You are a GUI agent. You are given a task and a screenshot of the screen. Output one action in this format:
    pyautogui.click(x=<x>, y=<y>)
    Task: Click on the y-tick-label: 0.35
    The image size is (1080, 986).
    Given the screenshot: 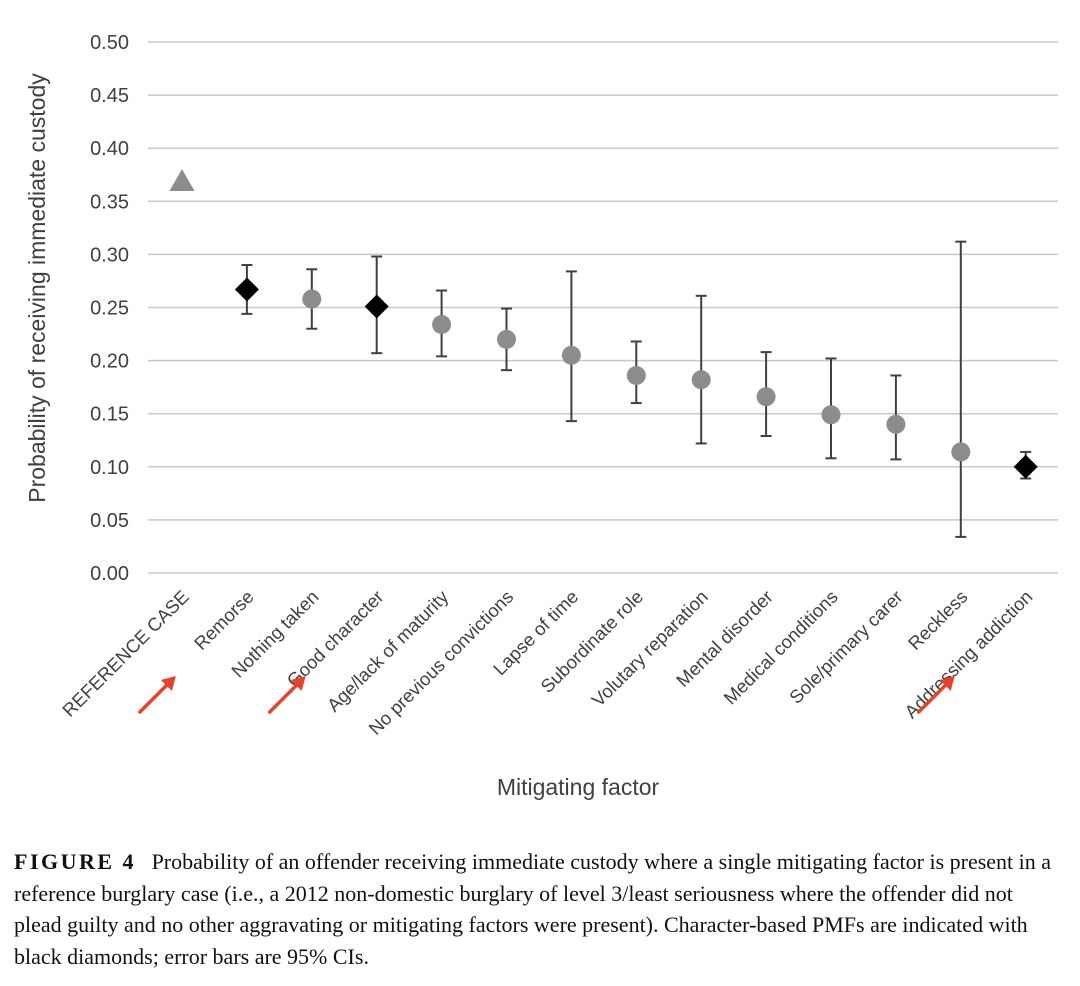 What is the action you would take?
    pyautogui.click(x=109, y=202)
    